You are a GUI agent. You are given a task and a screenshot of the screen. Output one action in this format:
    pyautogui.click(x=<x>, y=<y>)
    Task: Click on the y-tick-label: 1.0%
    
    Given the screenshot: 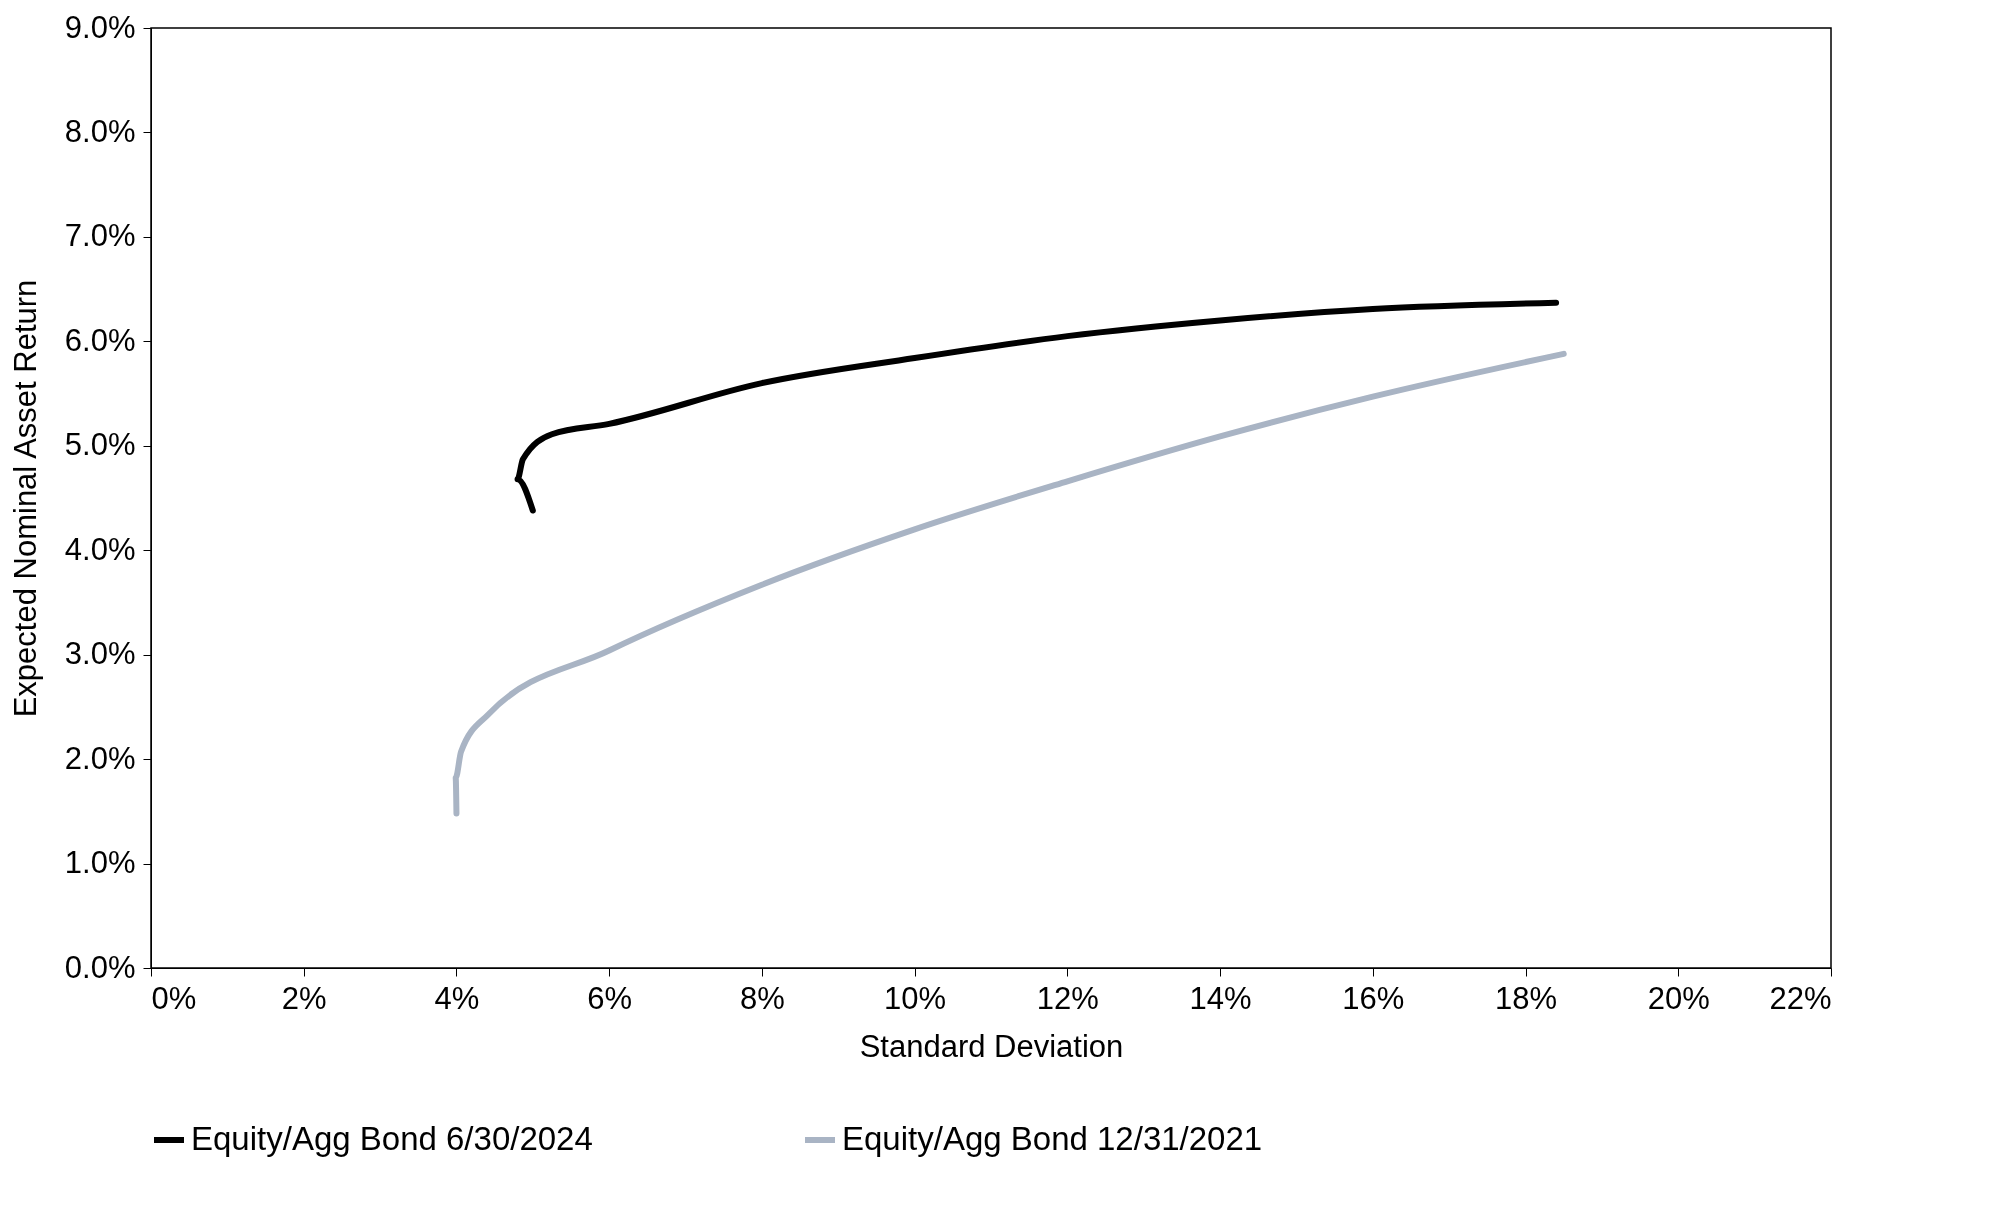 What is the action you would take?
    pyautogui.click(x=100, y=863)
    